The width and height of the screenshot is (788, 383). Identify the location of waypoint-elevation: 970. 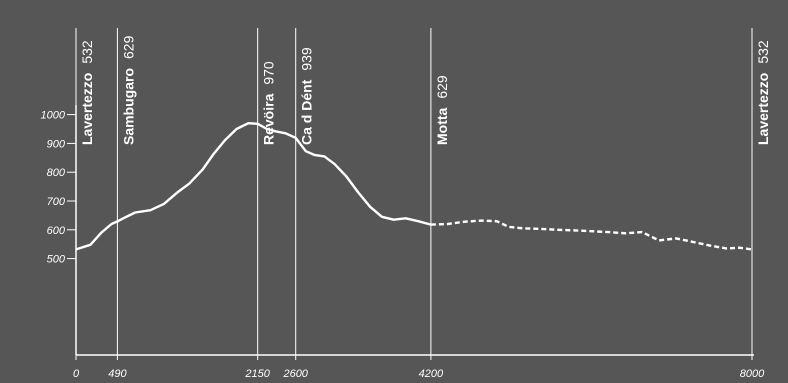
(269, 73).